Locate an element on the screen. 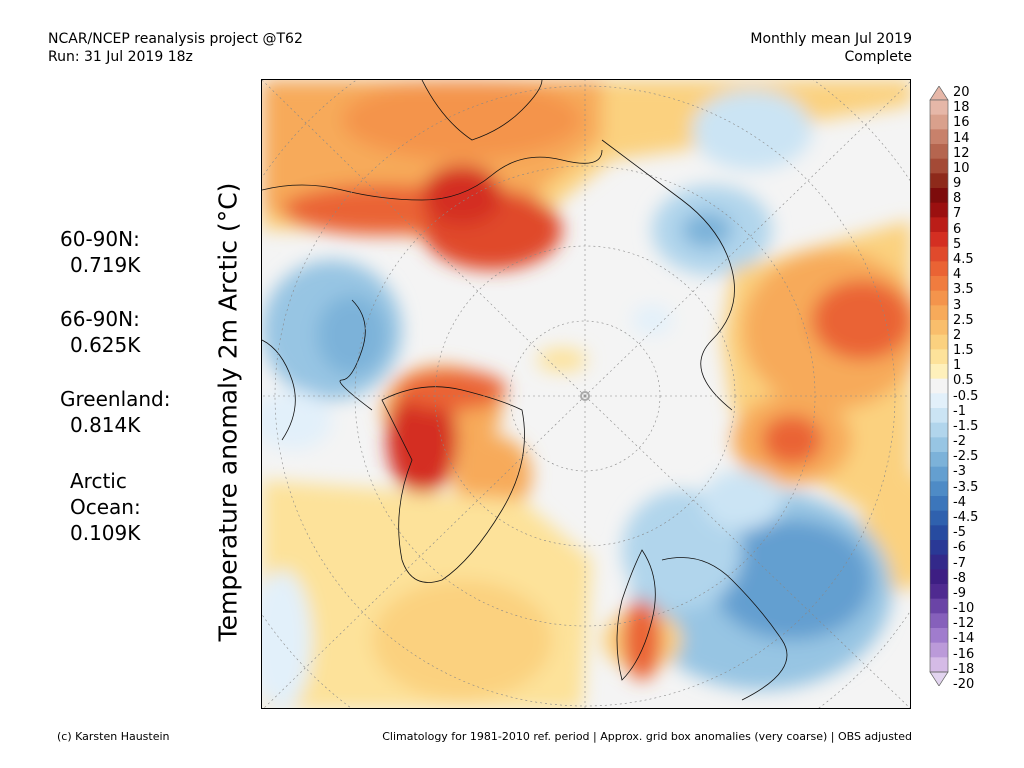 This screenshot has height=768, width=1024. colorbar-label: -20 is located at coordinates (964, 684).